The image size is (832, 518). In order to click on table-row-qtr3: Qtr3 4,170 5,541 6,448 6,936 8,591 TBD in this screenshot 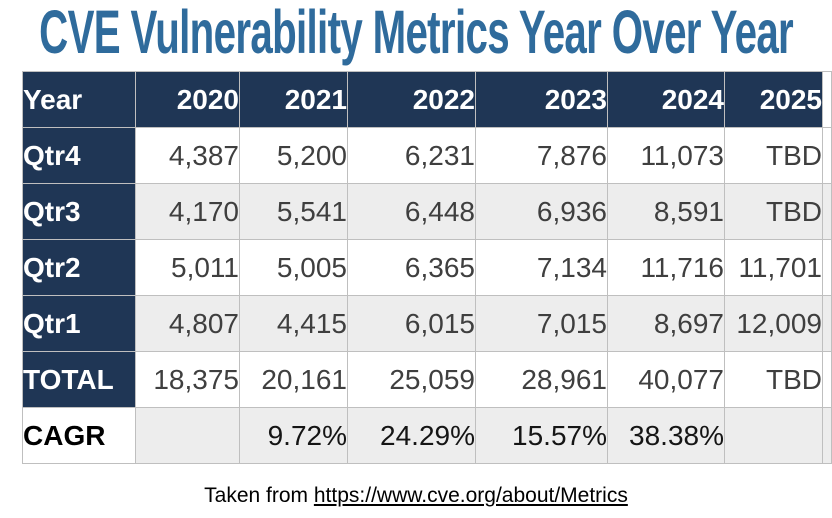, I will do `click(427, 211)`.